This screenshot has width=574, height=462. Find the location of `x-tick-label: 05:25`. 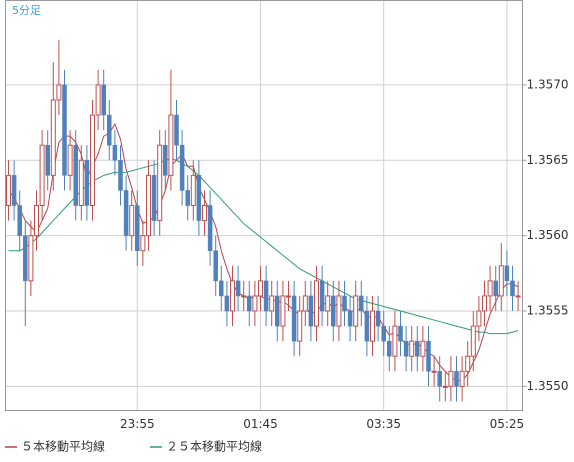

x-tick-label: 05:25 is located at coordinates (507, 424).